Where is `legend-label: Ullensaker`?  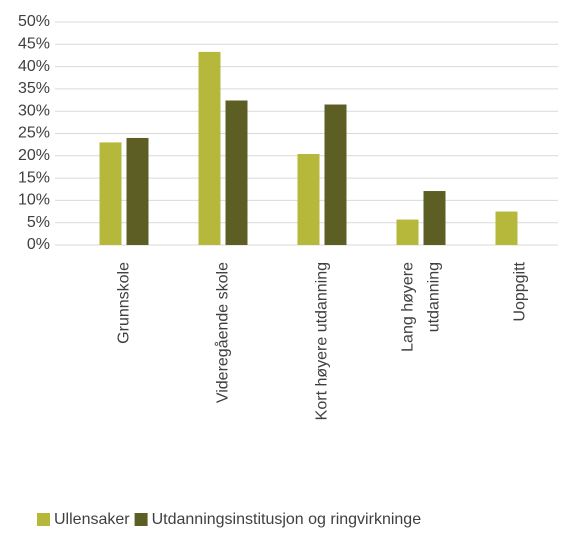 legend-label: Ullensaker is located at coordinates (92, 519).